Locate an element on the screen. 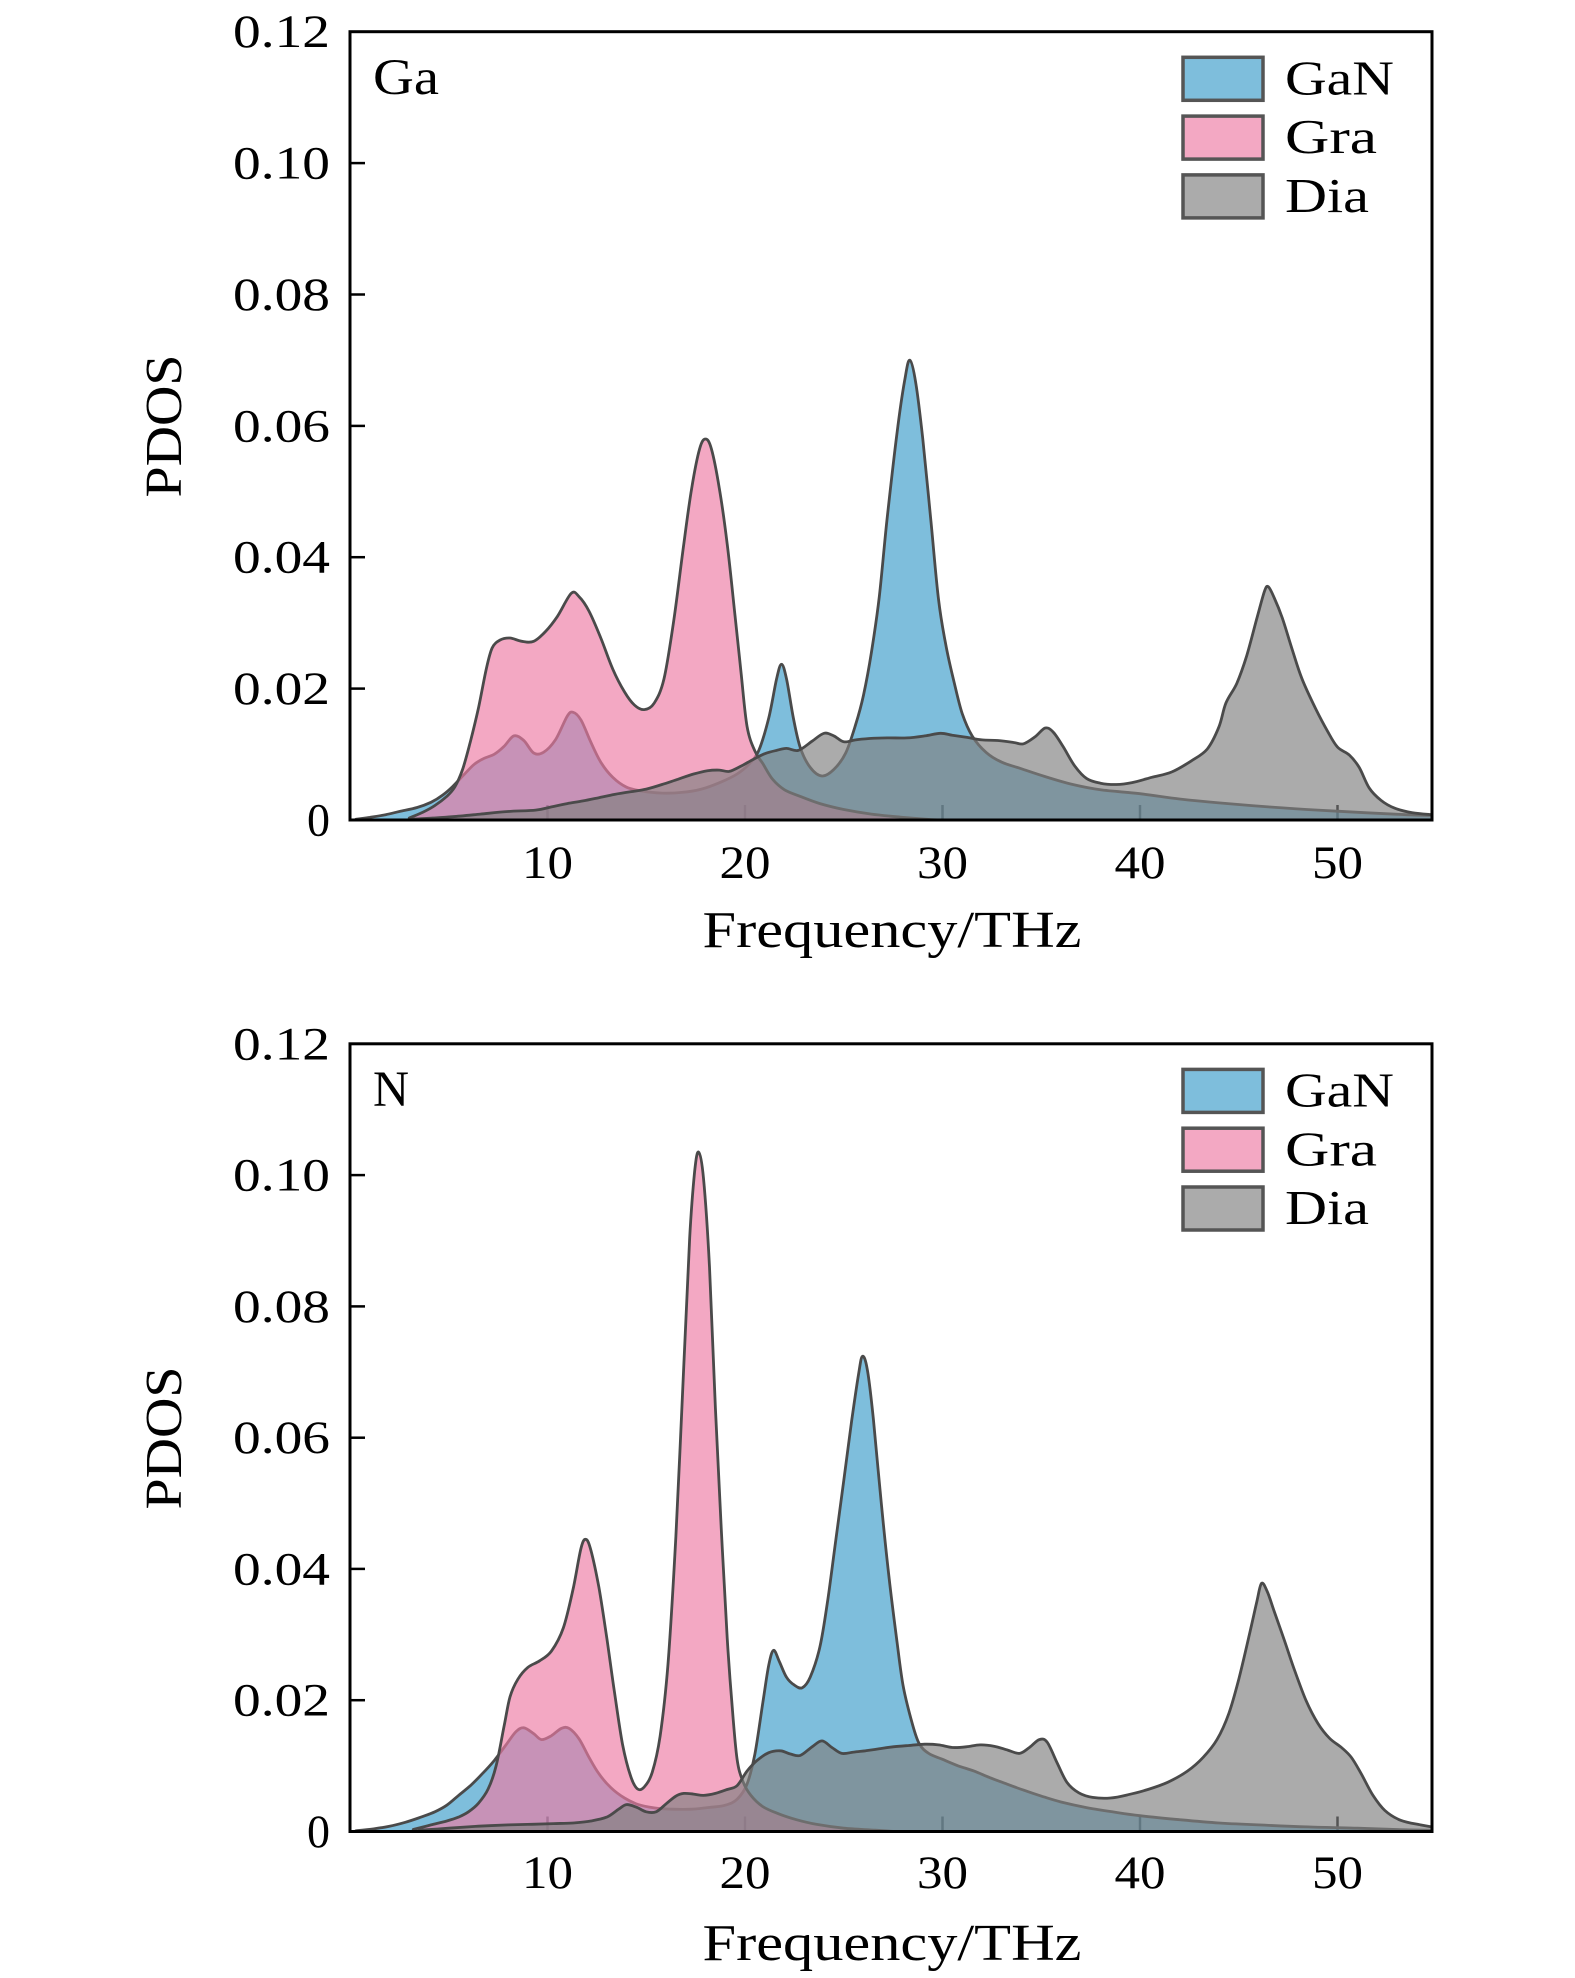  svg-text: N is located at coordinates (391, 1090).